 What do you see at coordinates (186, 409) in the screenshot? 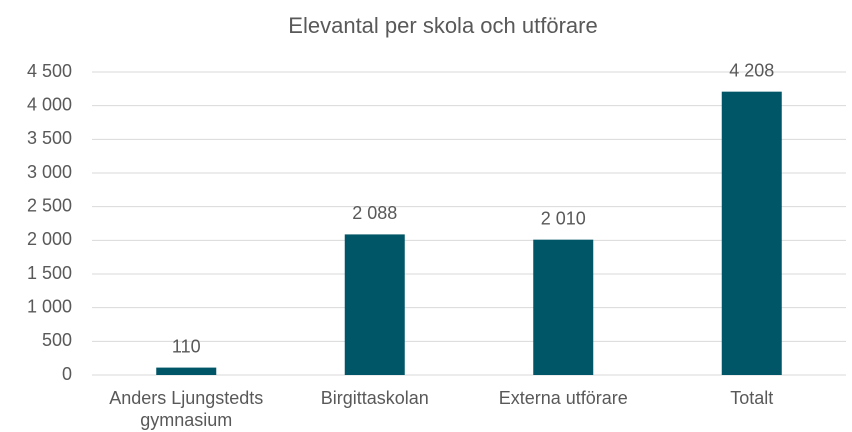
I see `x-tick-label: Anders Ljungstedts gymnasium` at bounding box center [186, 409].